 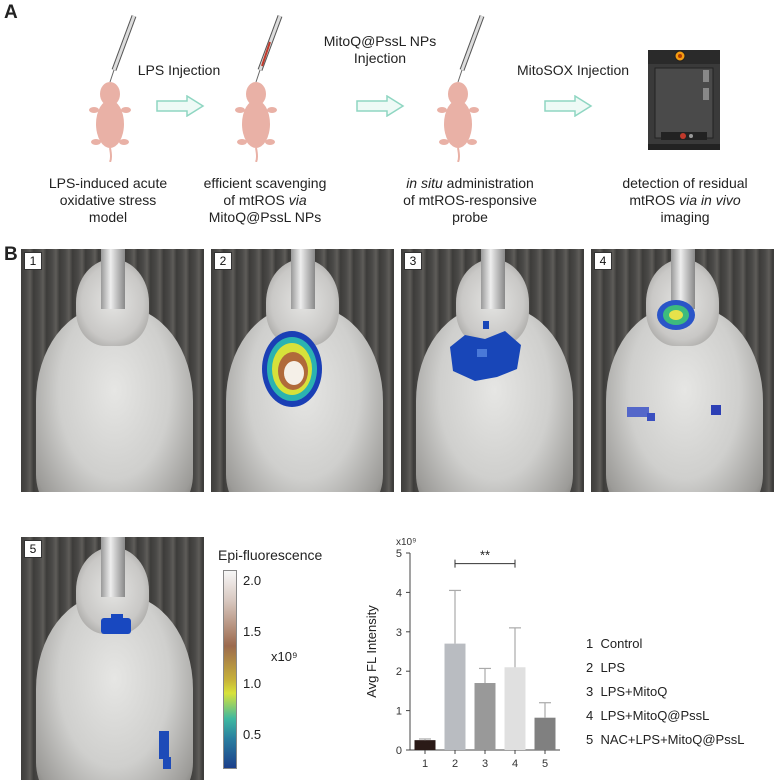 What do you see at coordinates (590, 691) in the screenshot?
I see `legend-num: 3` at bounding box center [590, 691].